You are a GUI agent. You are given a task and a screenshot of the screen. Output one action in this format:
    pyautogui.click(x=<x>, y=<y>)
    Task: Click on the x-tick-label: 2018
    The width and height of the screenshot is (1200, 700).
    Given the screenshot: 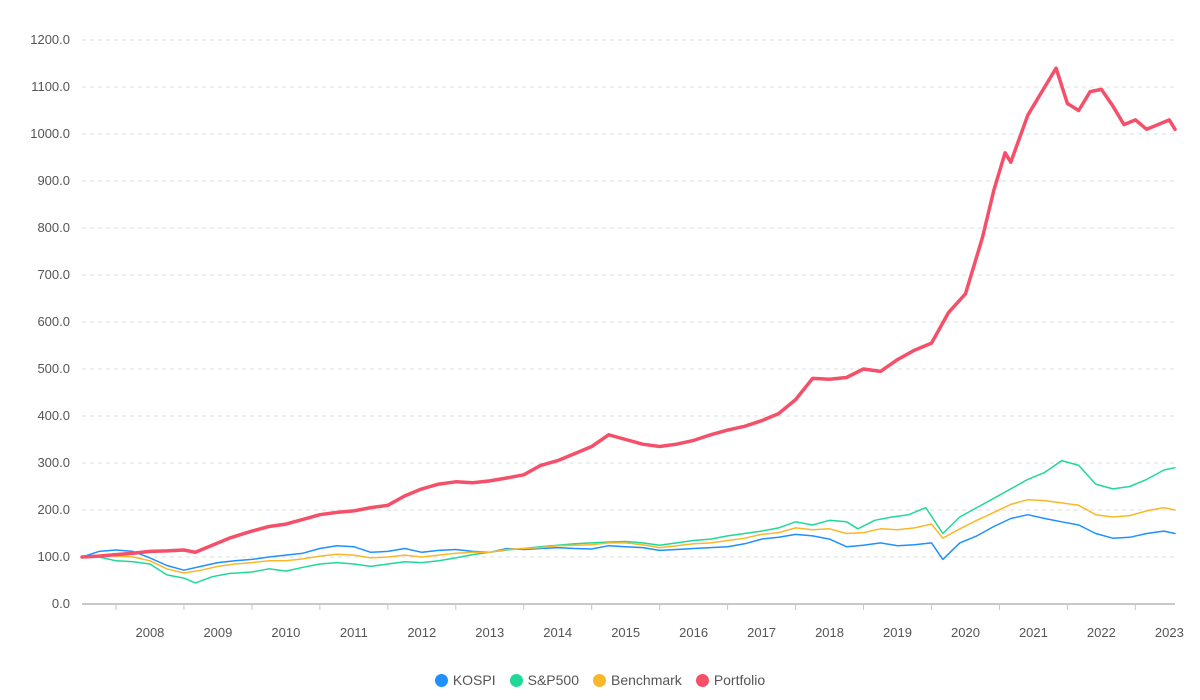 What is the action you would take?
    pyautogui.click(x=829, y=632)
    